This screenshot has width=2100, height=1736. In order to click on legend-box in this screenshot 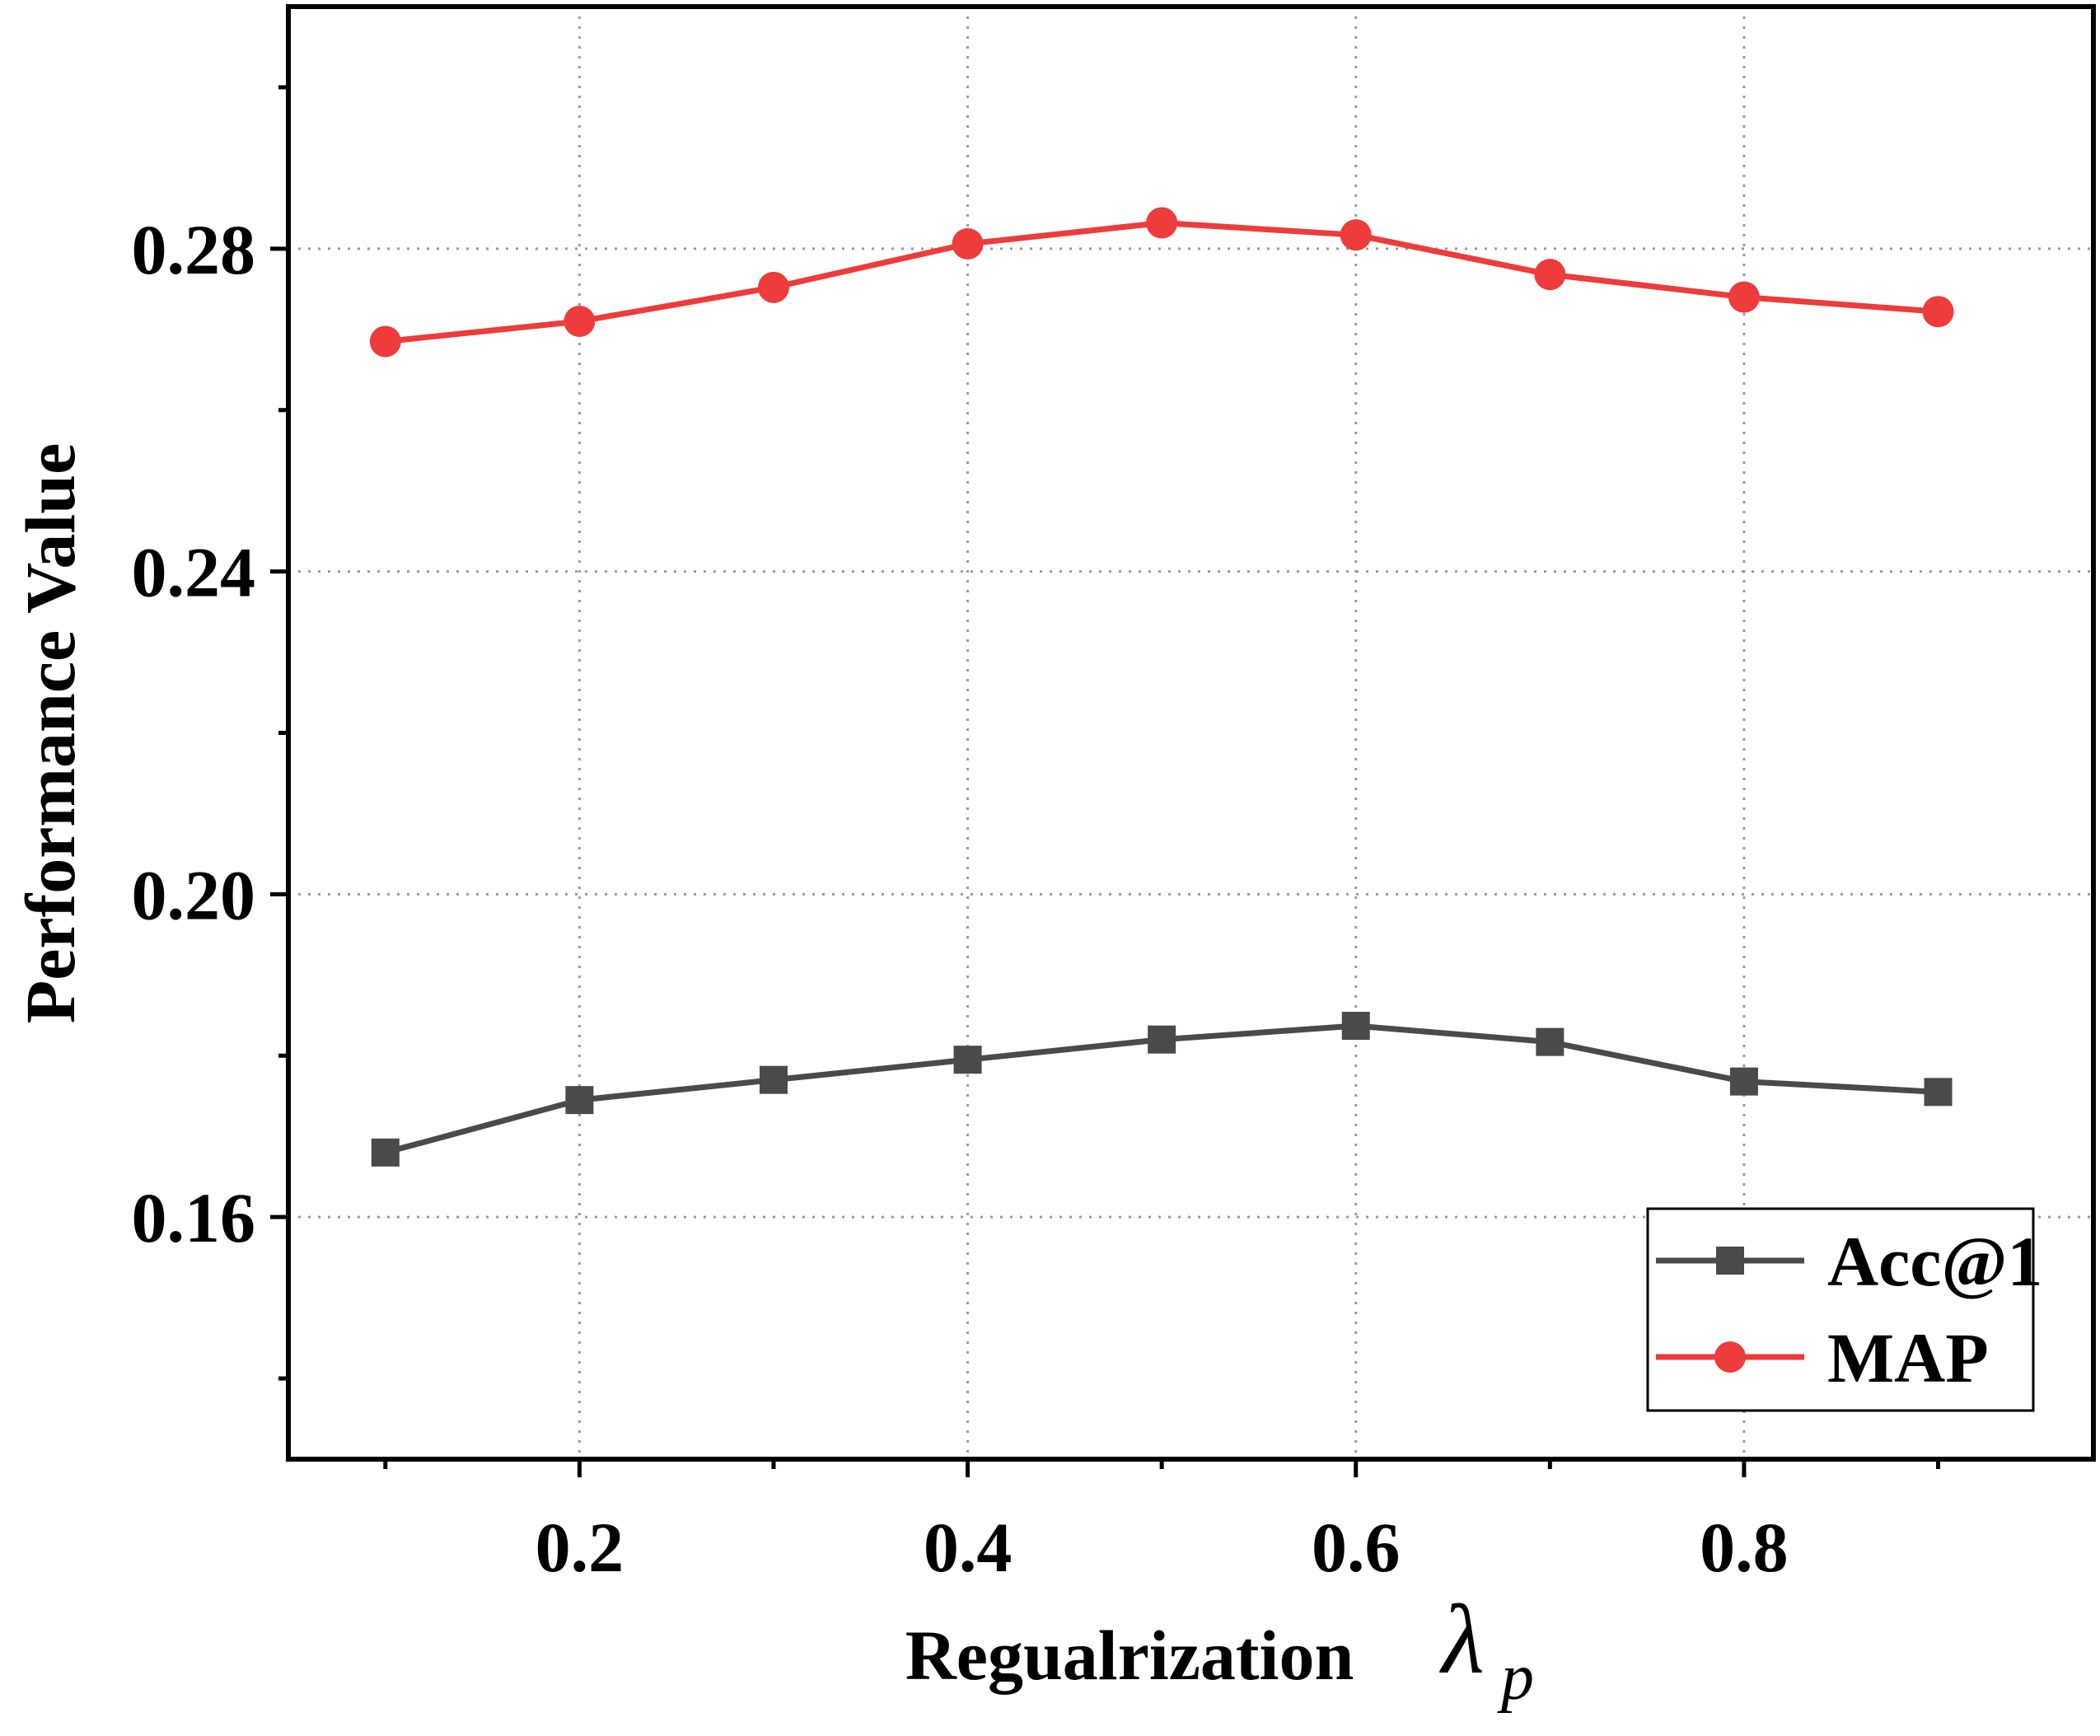, I will do `click(1841, 1309)`.